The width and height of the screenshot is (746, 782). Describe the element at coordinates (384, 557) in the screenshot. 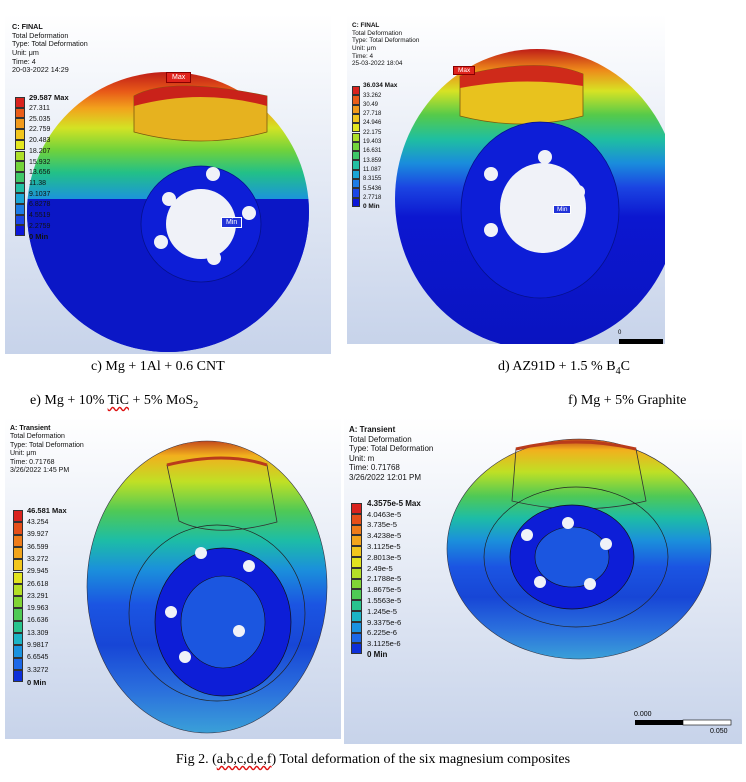

I see `legend-value: 2.8013e-5` at that location.